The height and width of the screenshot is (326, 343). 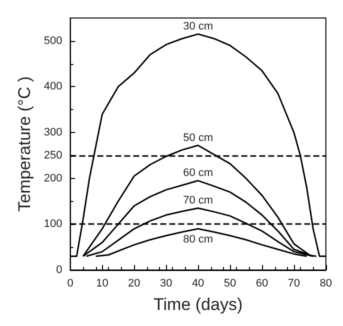 I want to click on x-tick-label: 10, so click(x=102, y=284).